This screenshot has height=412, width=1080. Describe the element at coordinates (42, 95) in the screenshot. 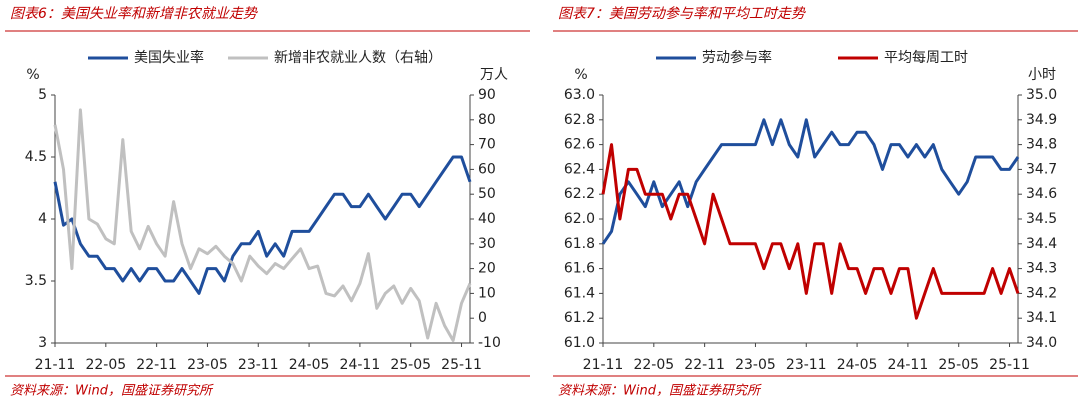

I see `y-tick-label: 5` at that location.